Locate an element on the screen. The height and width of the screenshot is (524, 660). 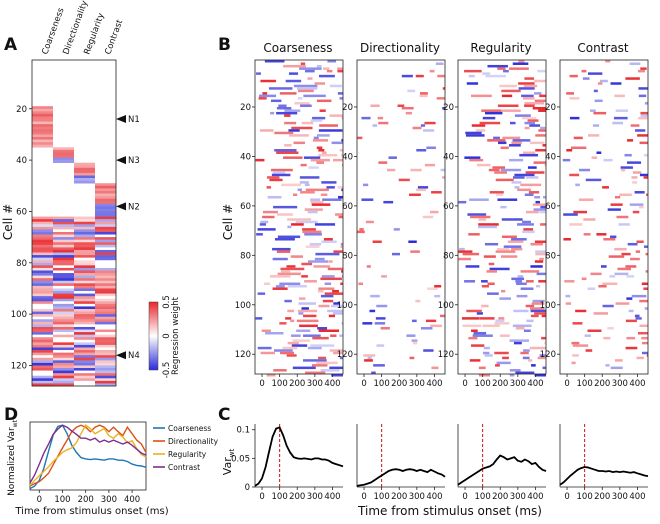
panel-c-series-line is located at coordinates (401, 477).